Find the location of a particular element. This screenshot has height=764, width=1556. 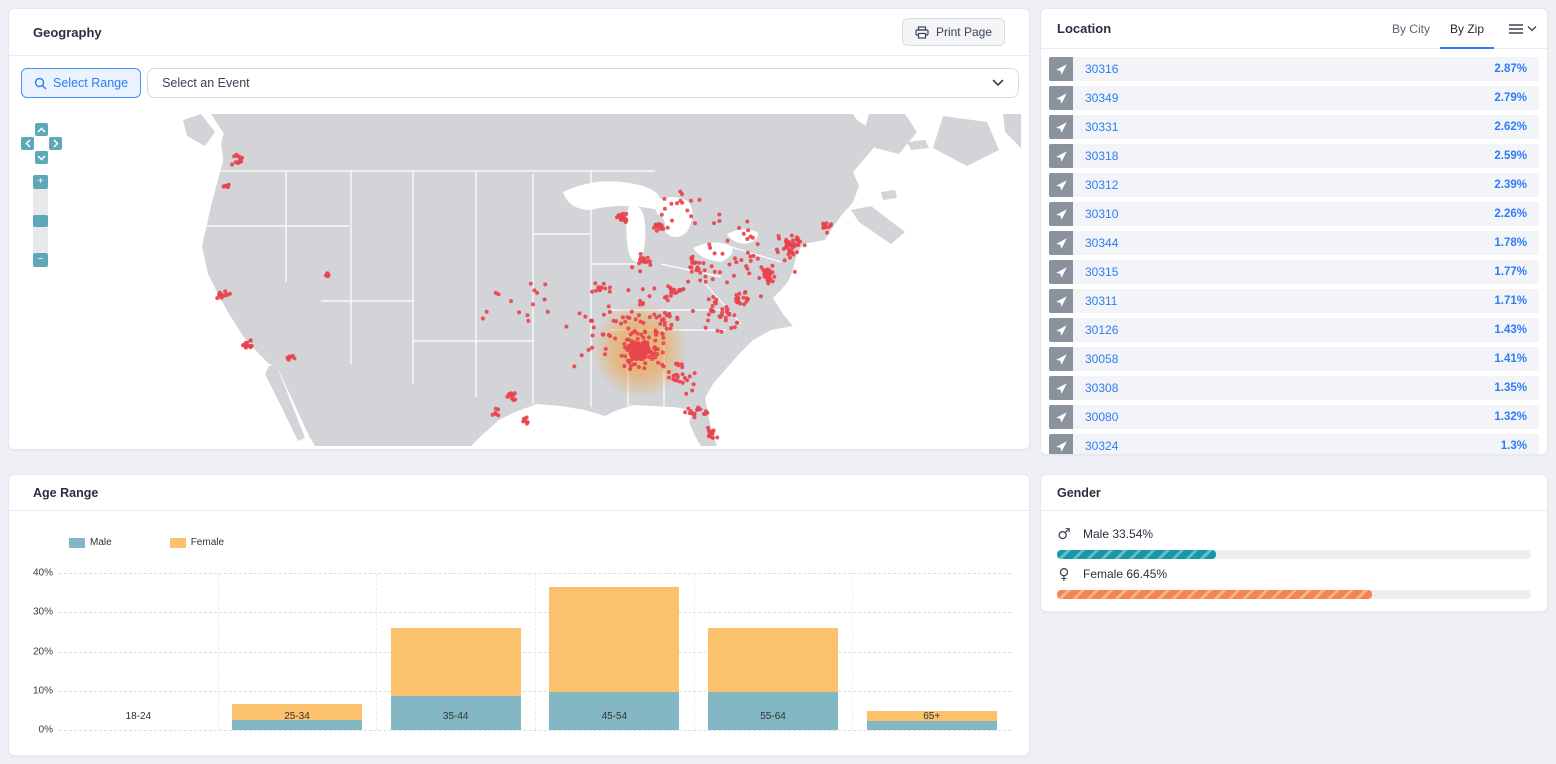

x-axis-label: 18-24 is located at coordinates (138, 716).